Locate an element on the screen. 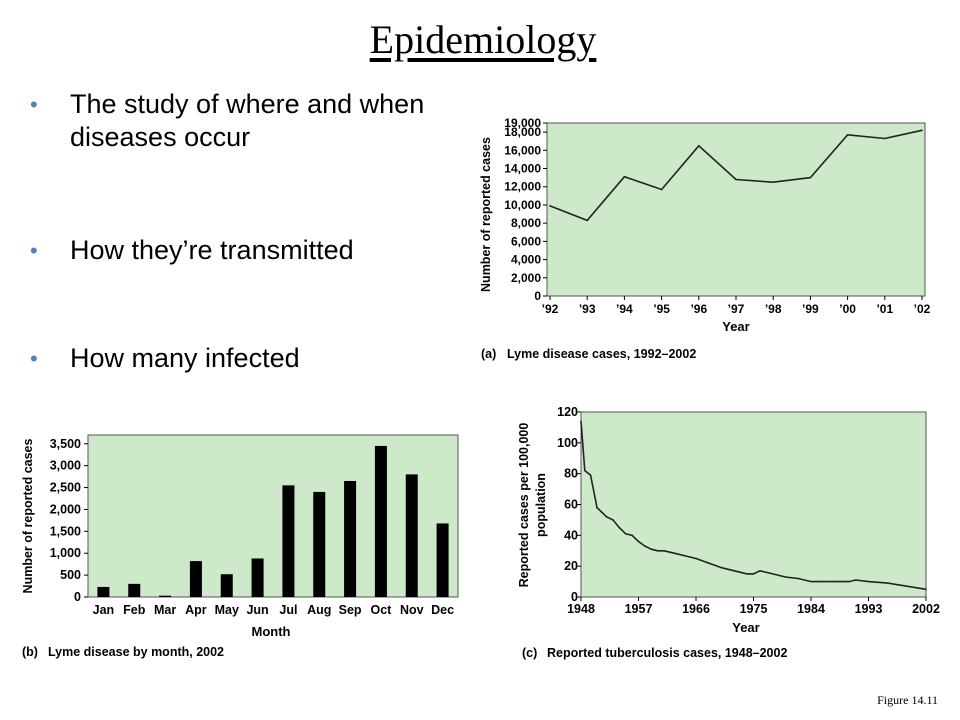 Image resolution: width=960 pixels, height=720 pixels. chart-c-plot-area is located at coordinates (753, 504).